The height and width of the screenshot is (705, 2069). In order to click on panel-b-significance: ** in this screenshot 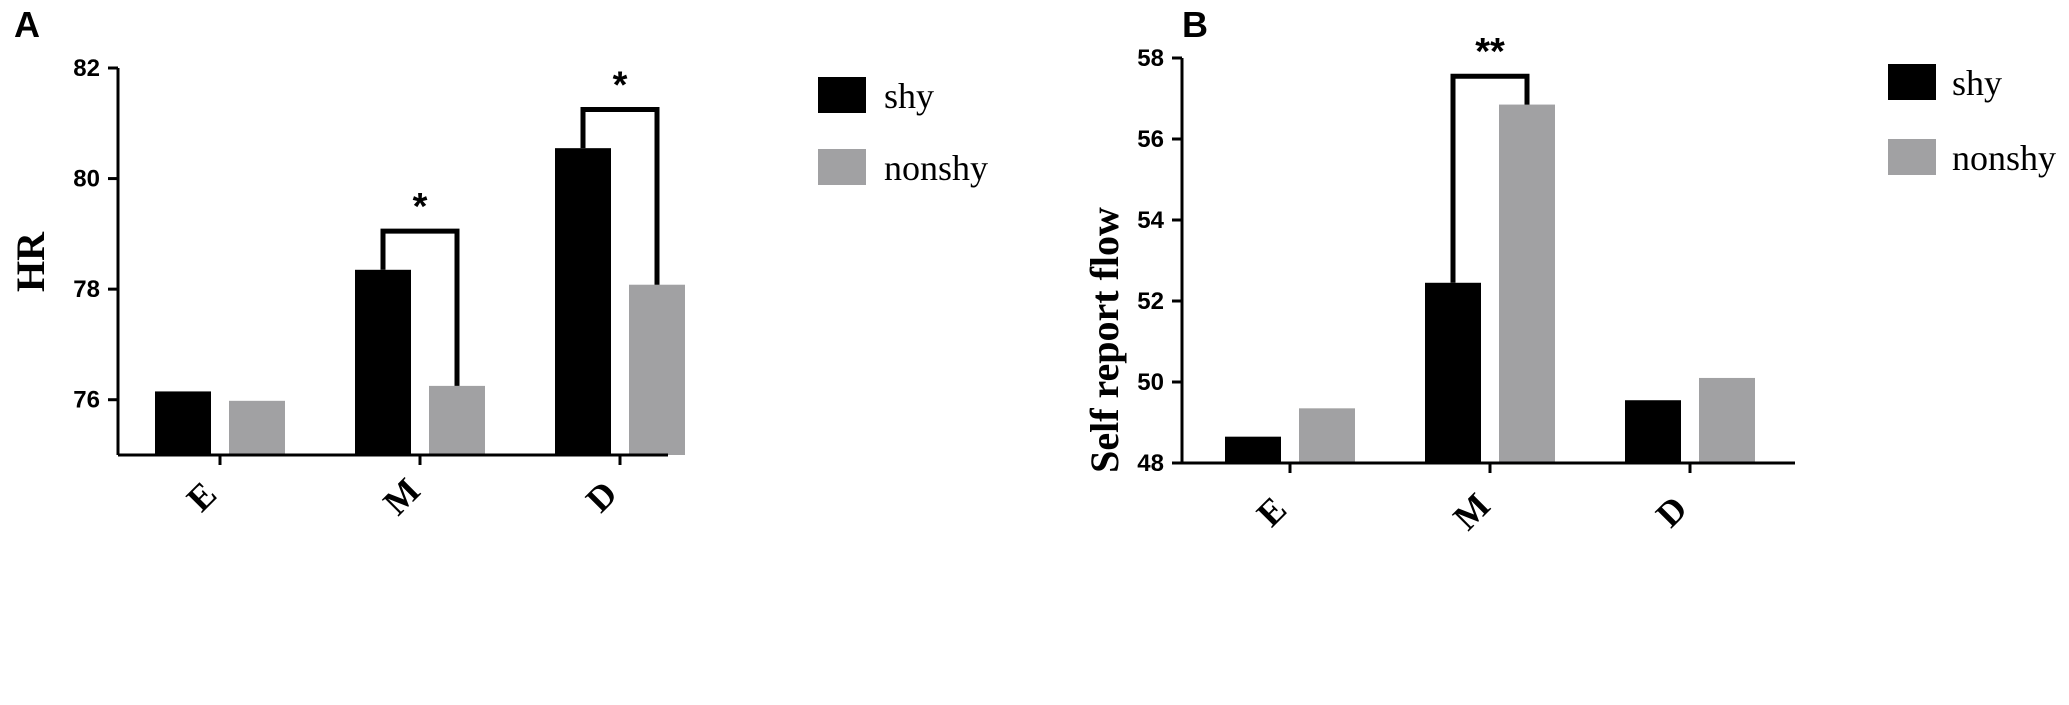, I will do `click(1490, 157)`.